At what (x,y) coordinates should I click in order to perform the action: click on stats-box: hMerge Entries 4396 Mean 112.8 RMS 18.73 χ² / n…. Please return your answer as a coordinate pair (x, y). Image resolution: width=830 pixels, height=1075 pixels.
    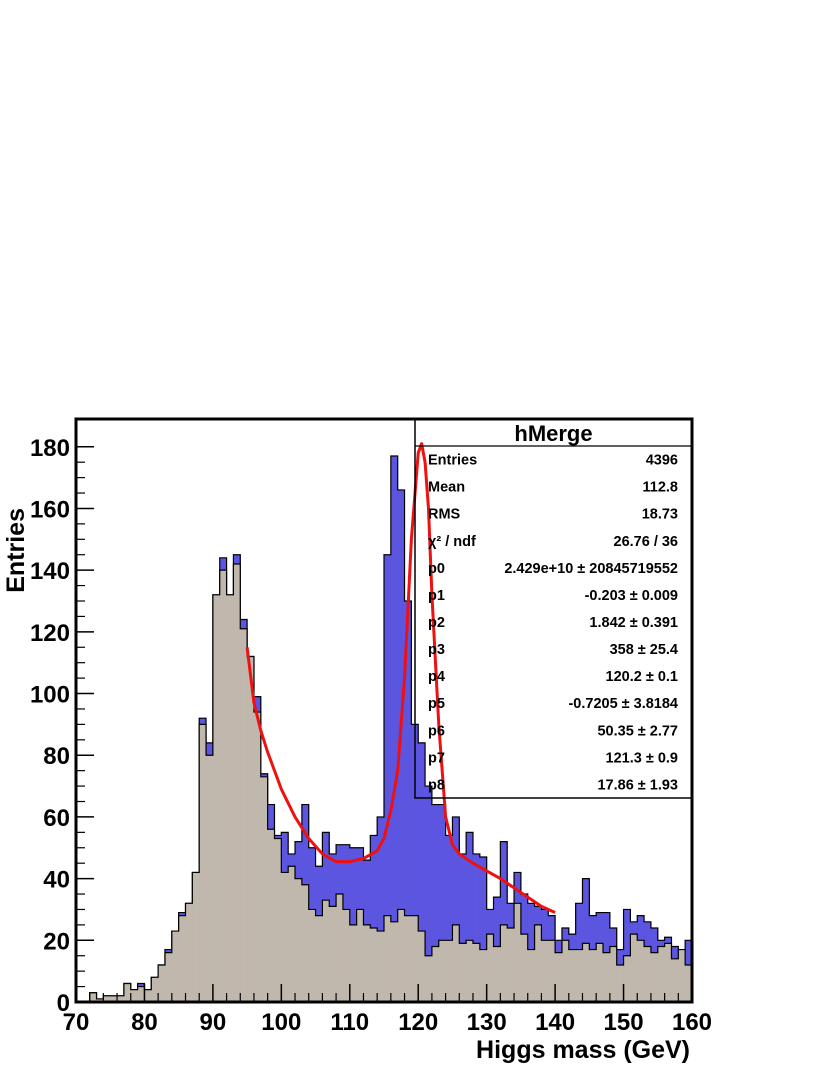
    Looking at the image, I should click on (553, 608).